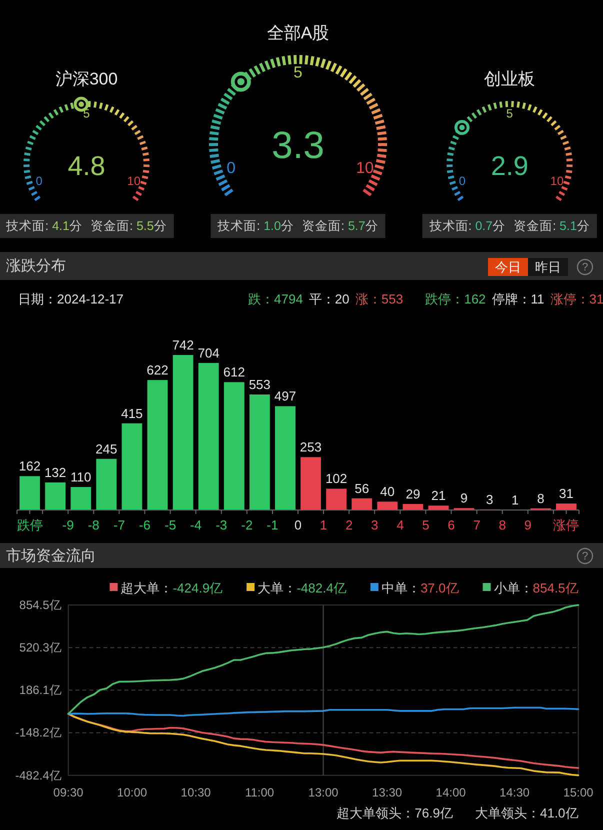 This screenshot has height=830, width=603. I want to click on x-tick-label: 4, so click(400, 525).